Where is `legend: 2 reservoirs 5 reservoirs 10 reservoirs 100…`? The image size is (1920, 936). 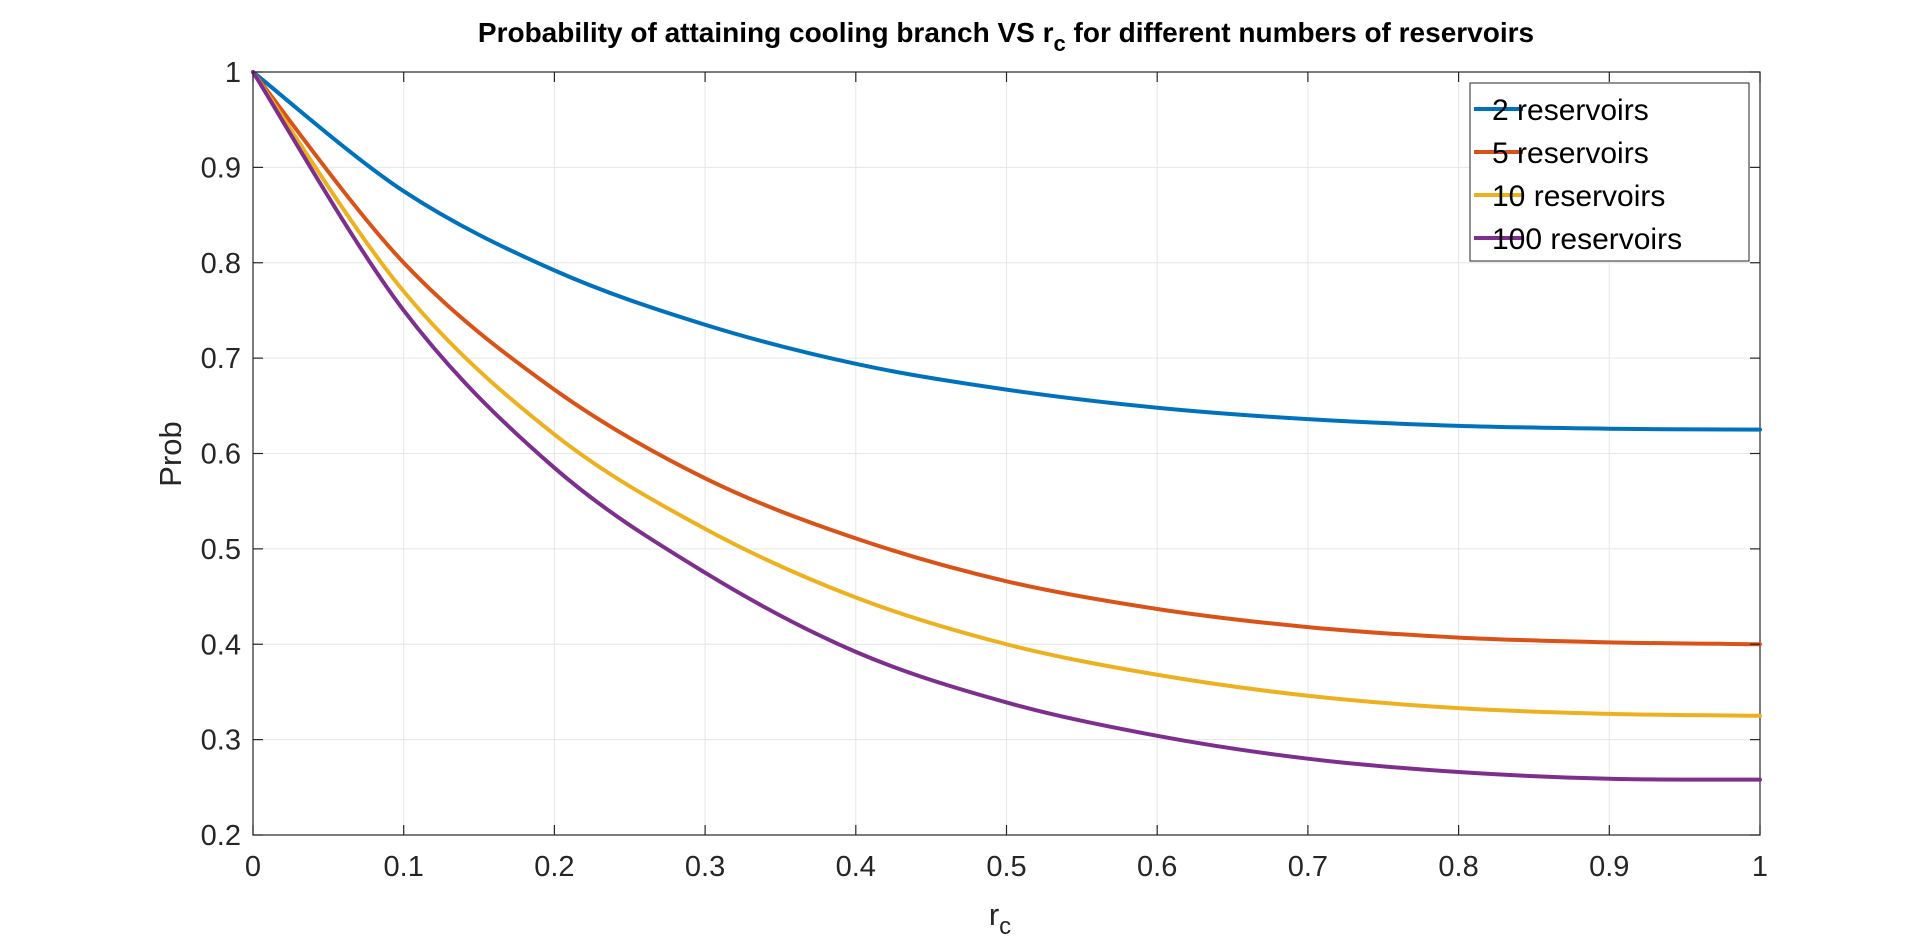 legend: 2 reservoirs 5 reservoirs 10 reservoirs 100… is located at coordinates (1609, 172).